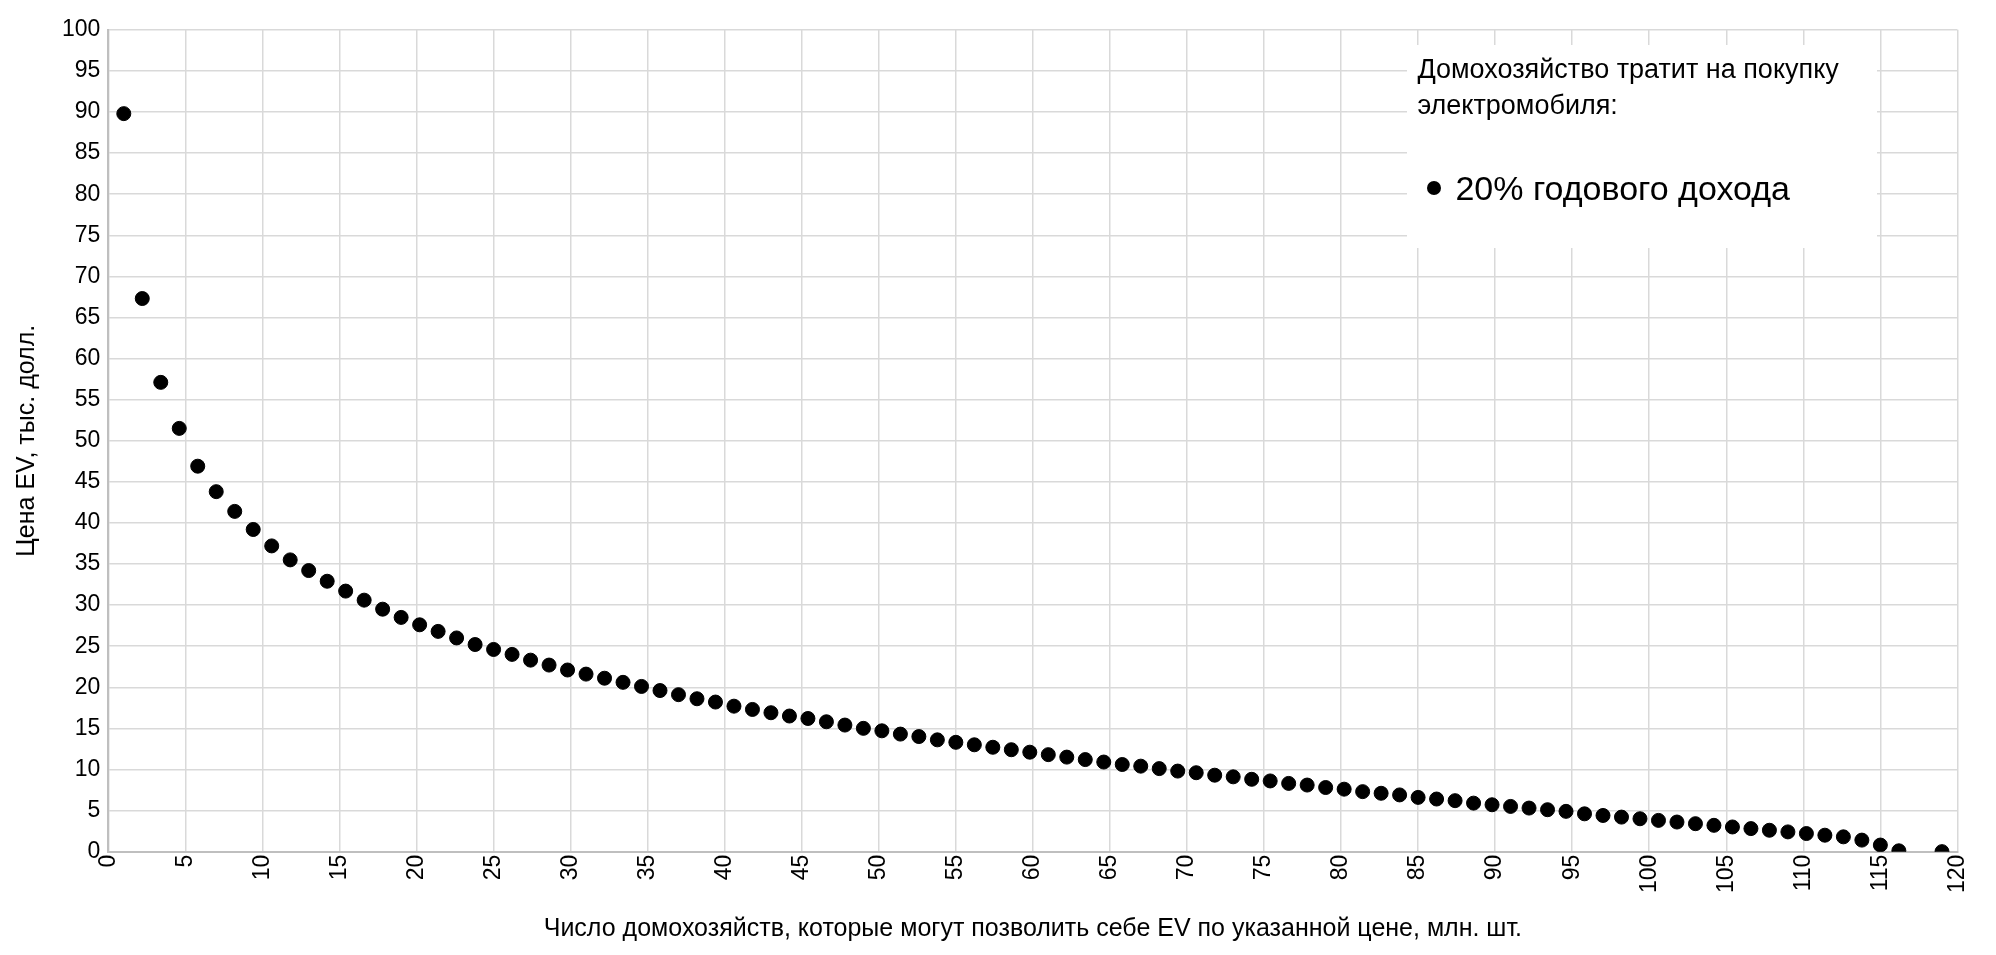 This screenshot has height=955, width=1996. I want to click on x-tick-label: 15, so click(337, 867).